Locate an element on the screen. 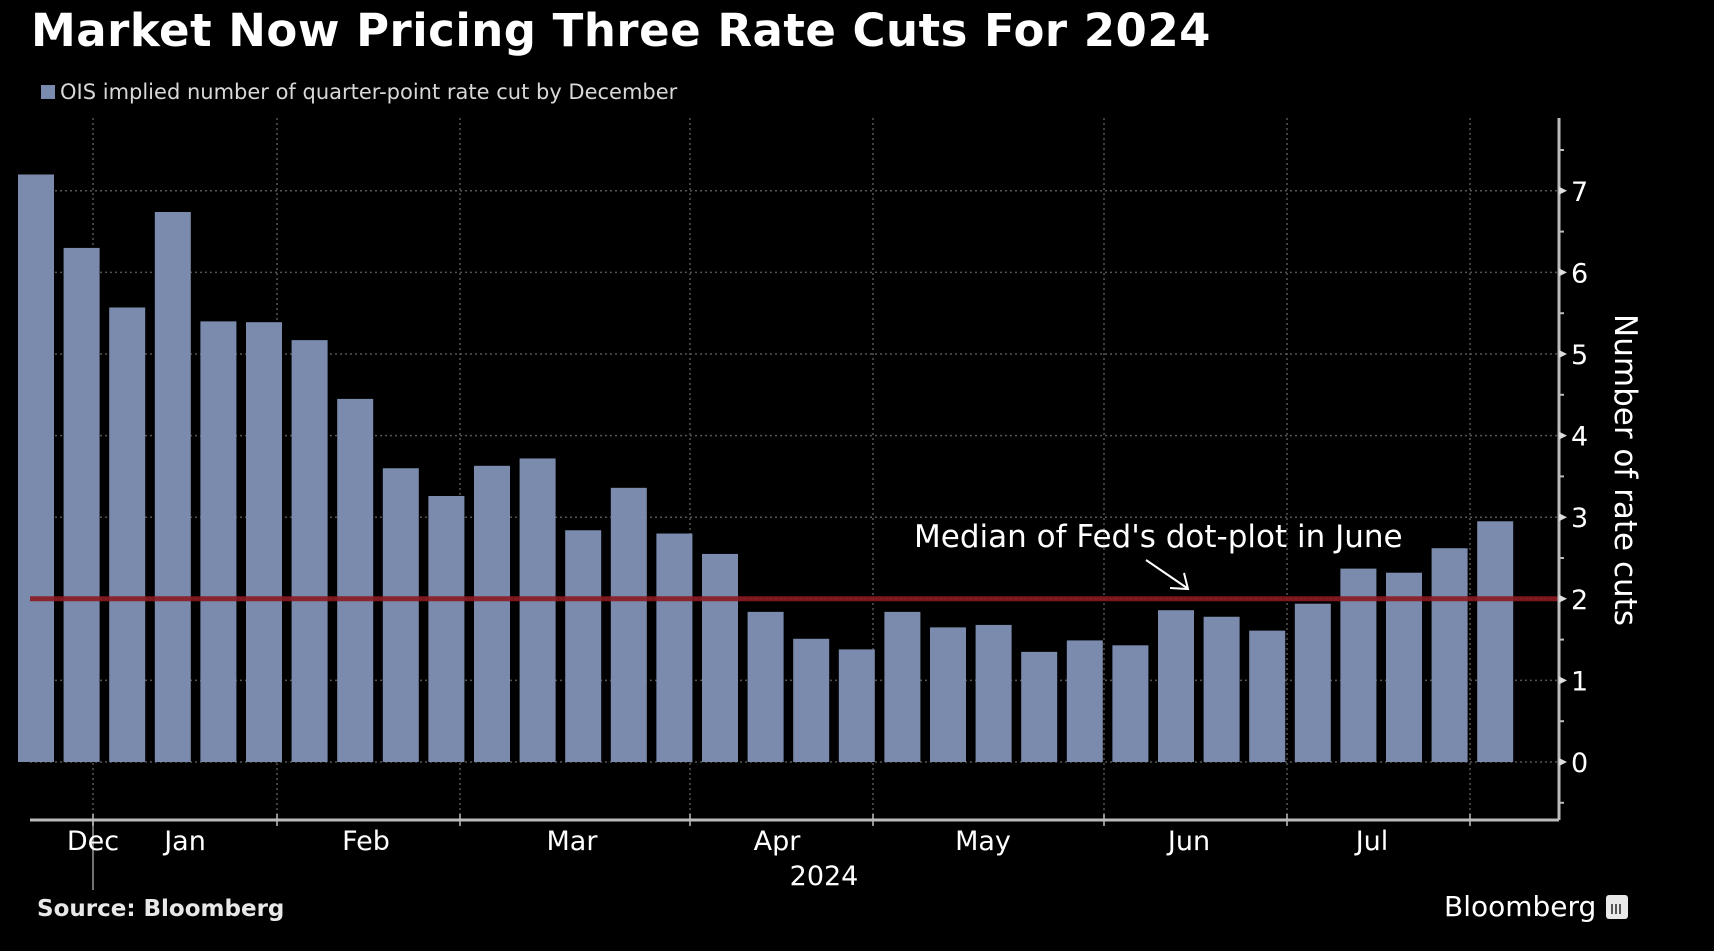 Image resolution: width=1714 pixels, height=951 pixels. y-tick-label: 0 is located at coordinates (1579, 763).